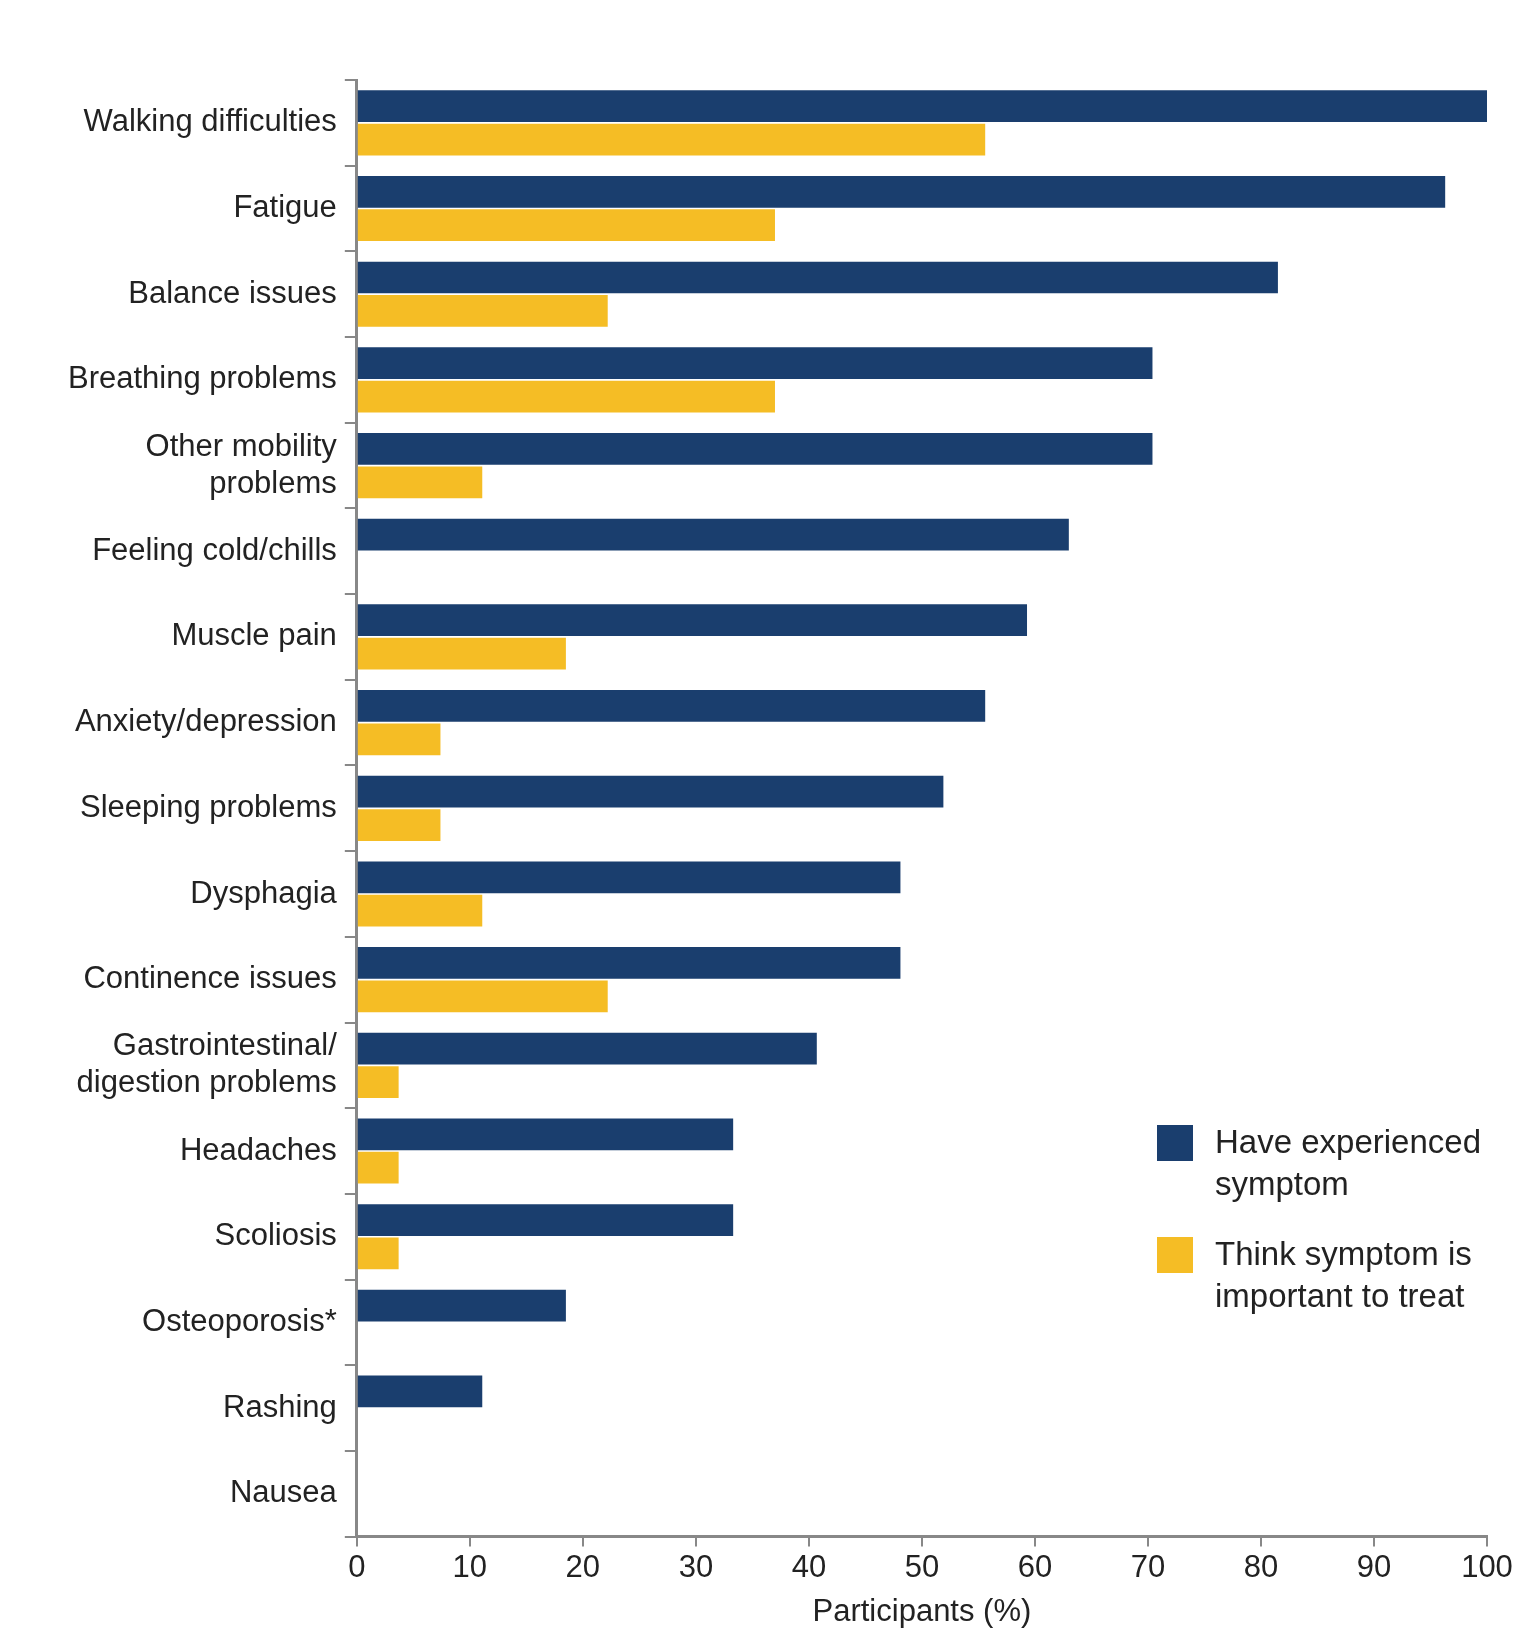  I want to click on y-tick-label: Osteoporosis*, so click(239, 1320).